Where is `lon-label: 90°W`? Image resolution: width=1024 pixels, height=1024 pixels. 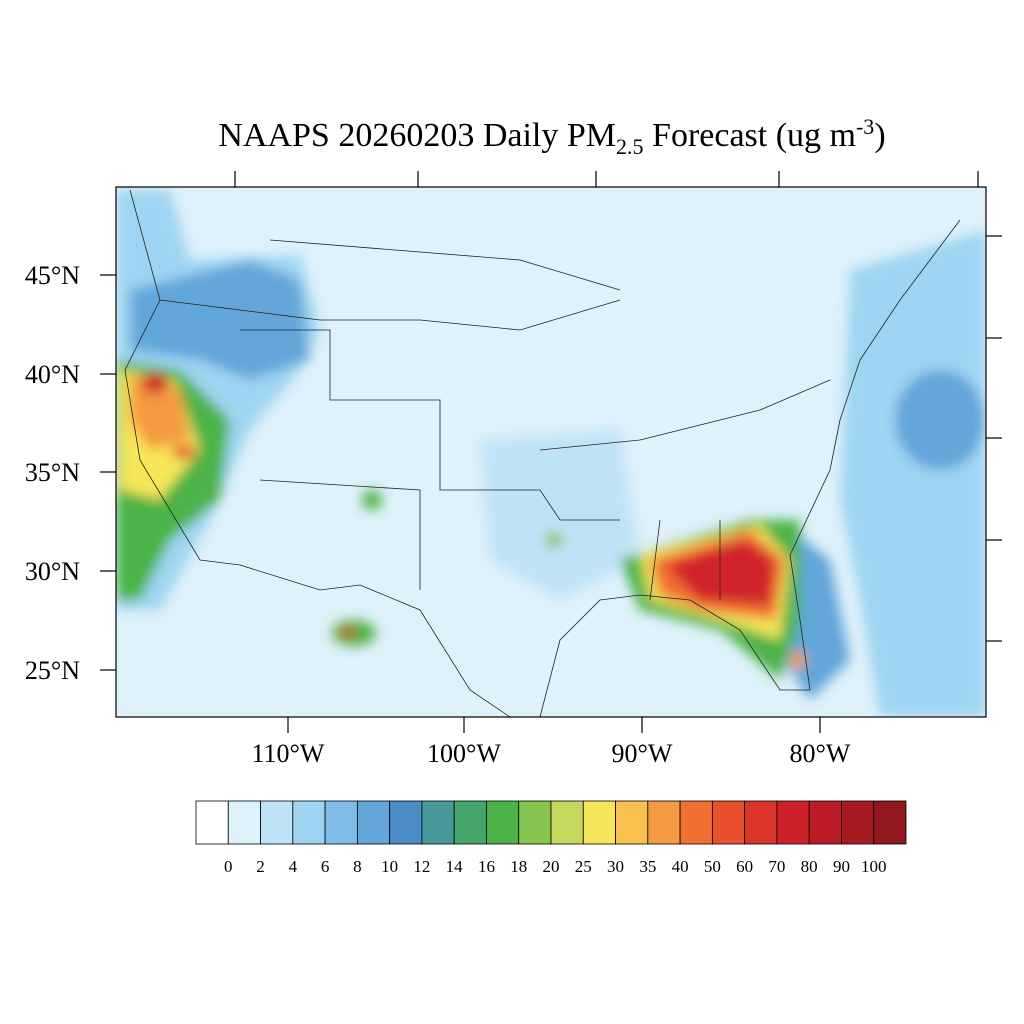
lon-label: 90°W is located at coordinates (642, 753).